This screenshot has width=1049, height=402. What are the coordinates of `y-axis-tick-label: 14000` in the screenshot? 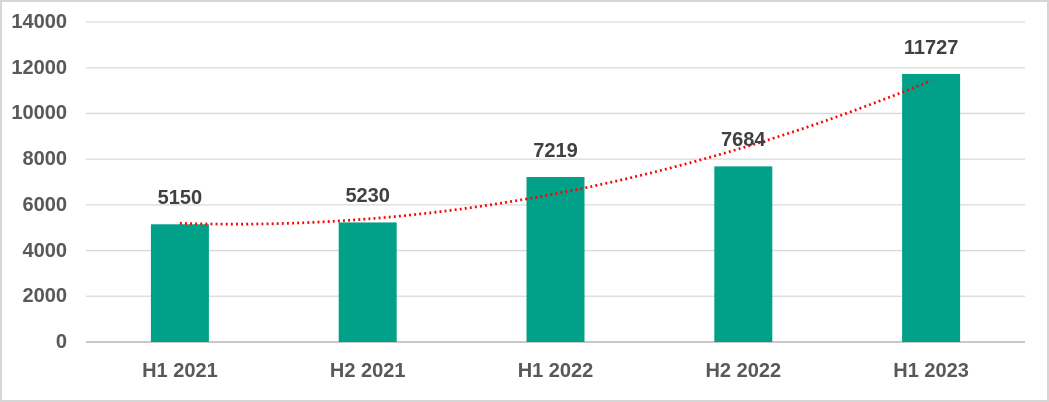 It's located at (39, 22).